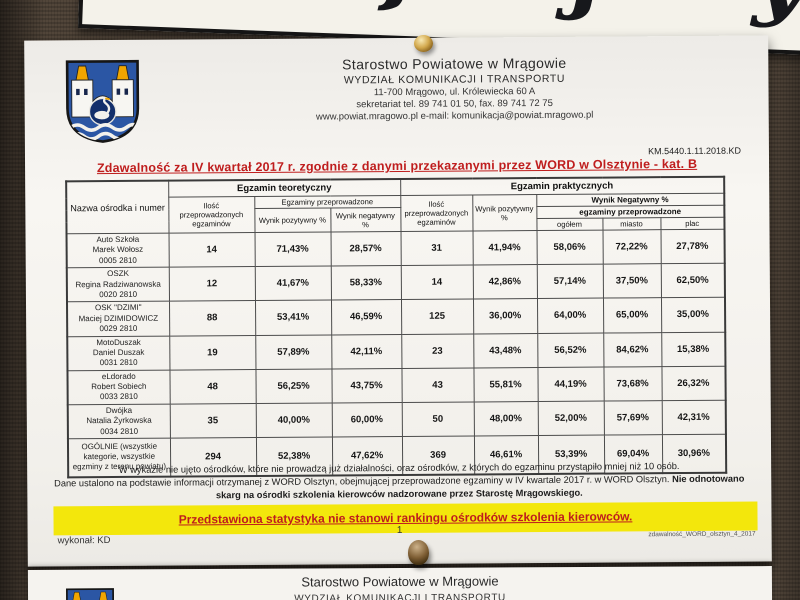 The height and width of the screenshot is (600, 800). Describe the element at coordinates (436, 248) in the screenshot. I see `practice-count: 31` at that location.